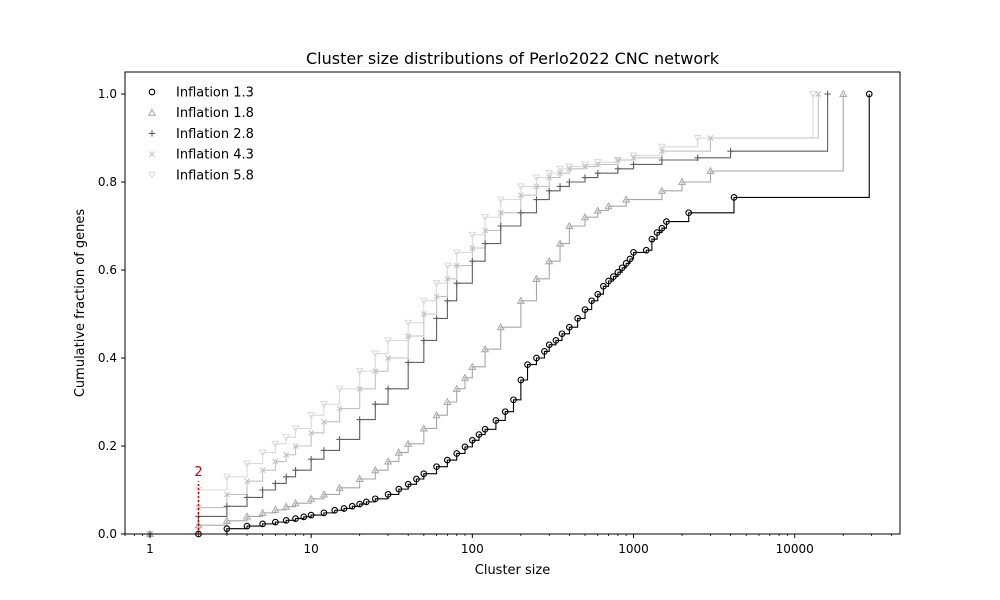 The width and height of the screenshot is (1000, 600). Describe the element at coordinates (198, 472) in the screenshot. I see `annotation-label: 2` at that location.